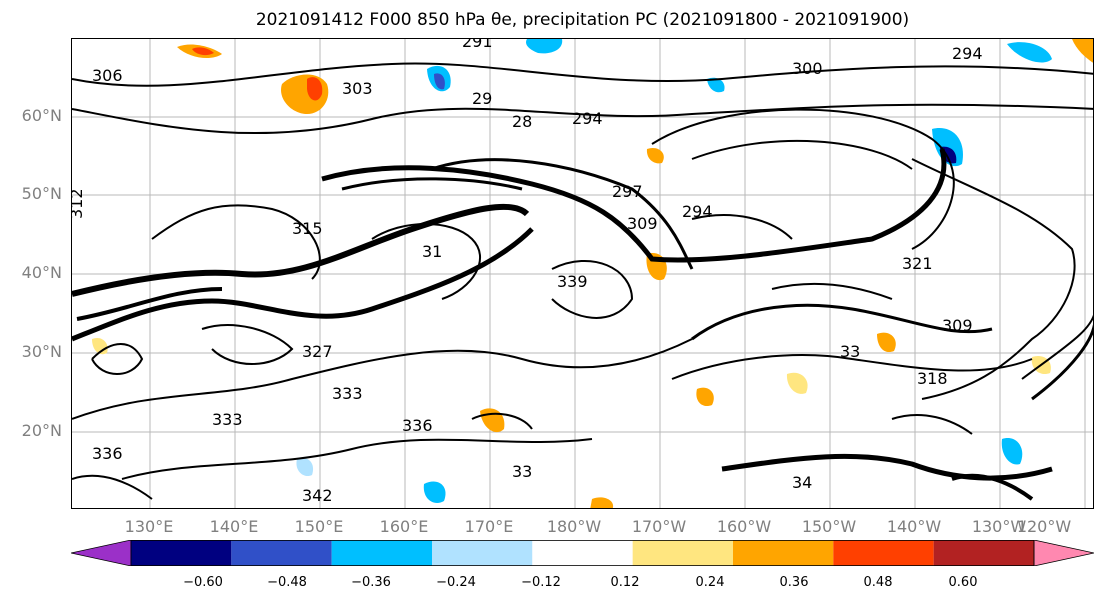  I want to click on contour-label: 34, so click(802, 482).